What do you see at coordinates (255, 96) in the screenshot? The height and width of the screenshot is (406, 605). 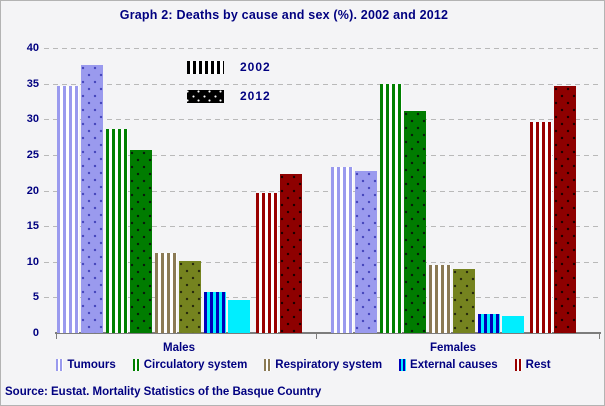 I see `year-legend-label-2012: 2012` at bounding box center [255, 96].